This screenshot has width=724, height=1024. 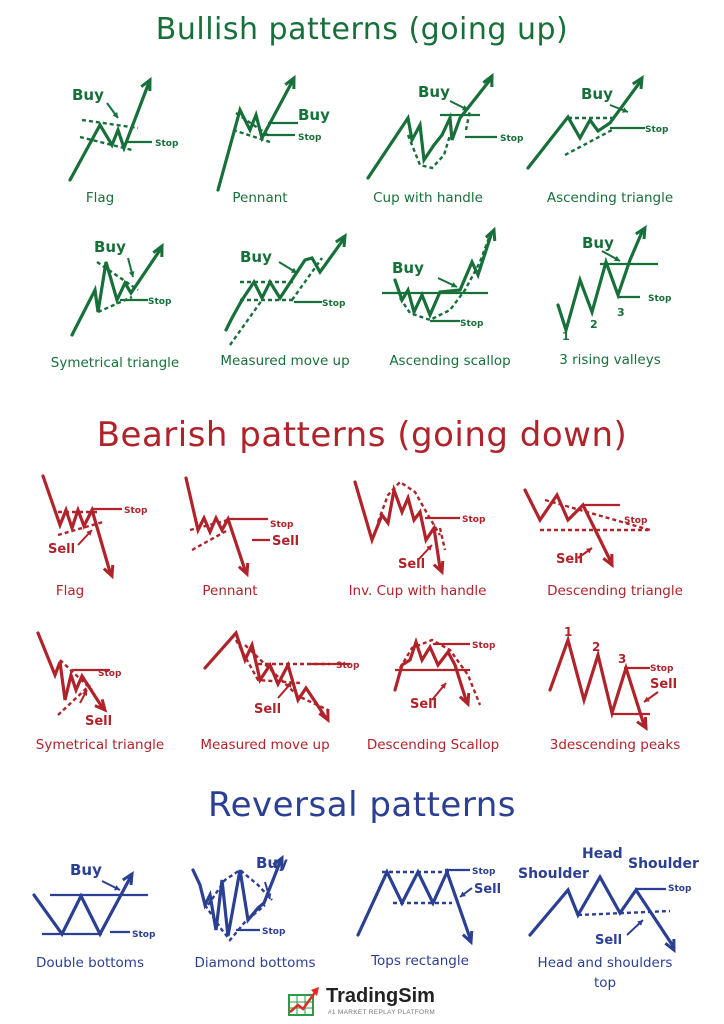 I want to click on caption-bear-descending-peaks: 3descending peaks, so click(x=615, y=745).